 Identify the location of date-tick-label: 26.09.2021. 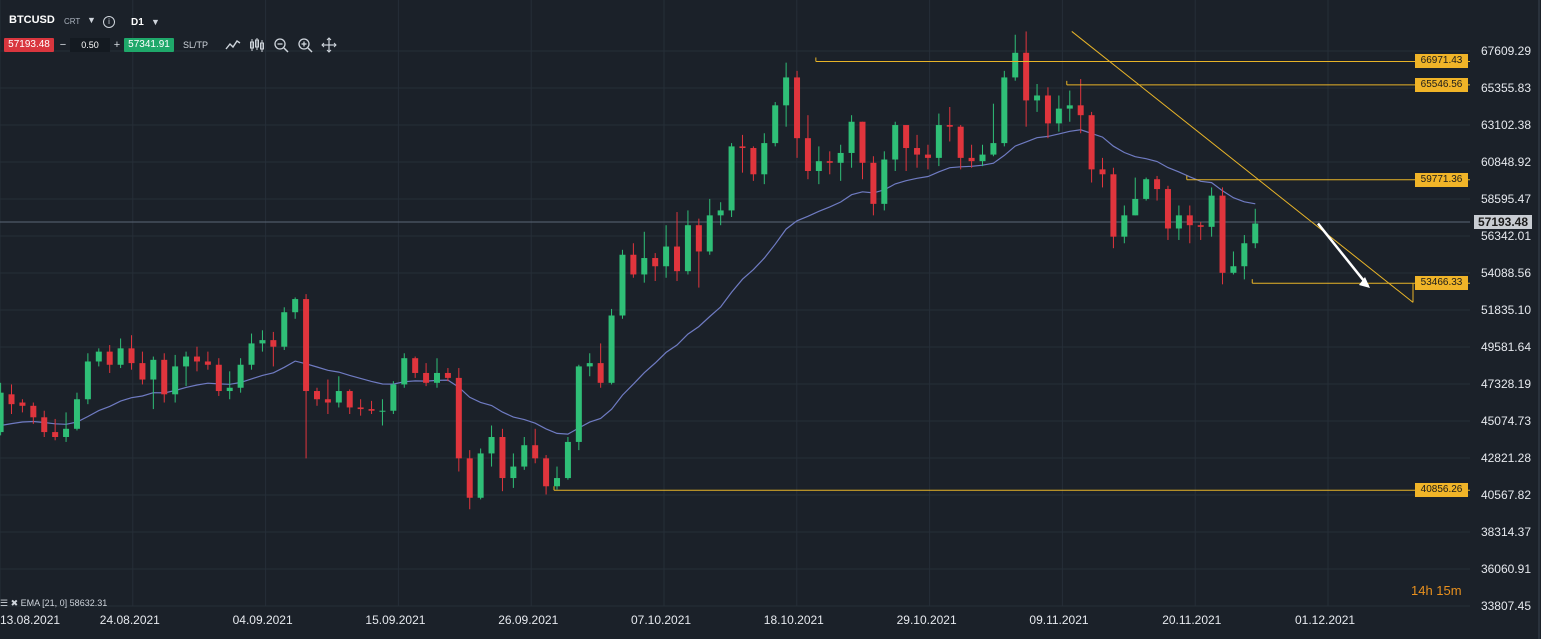
(528, 620).